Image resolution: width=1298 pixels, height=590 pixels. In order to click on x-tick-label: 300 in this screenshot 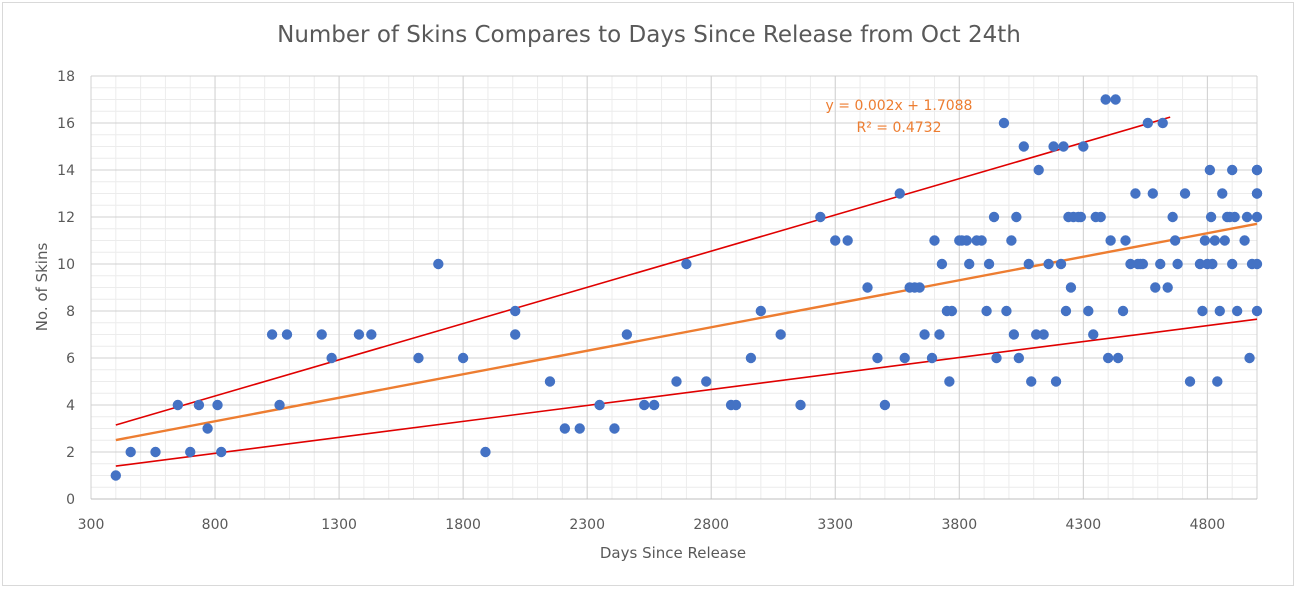, I will do `click(91, 525)`.